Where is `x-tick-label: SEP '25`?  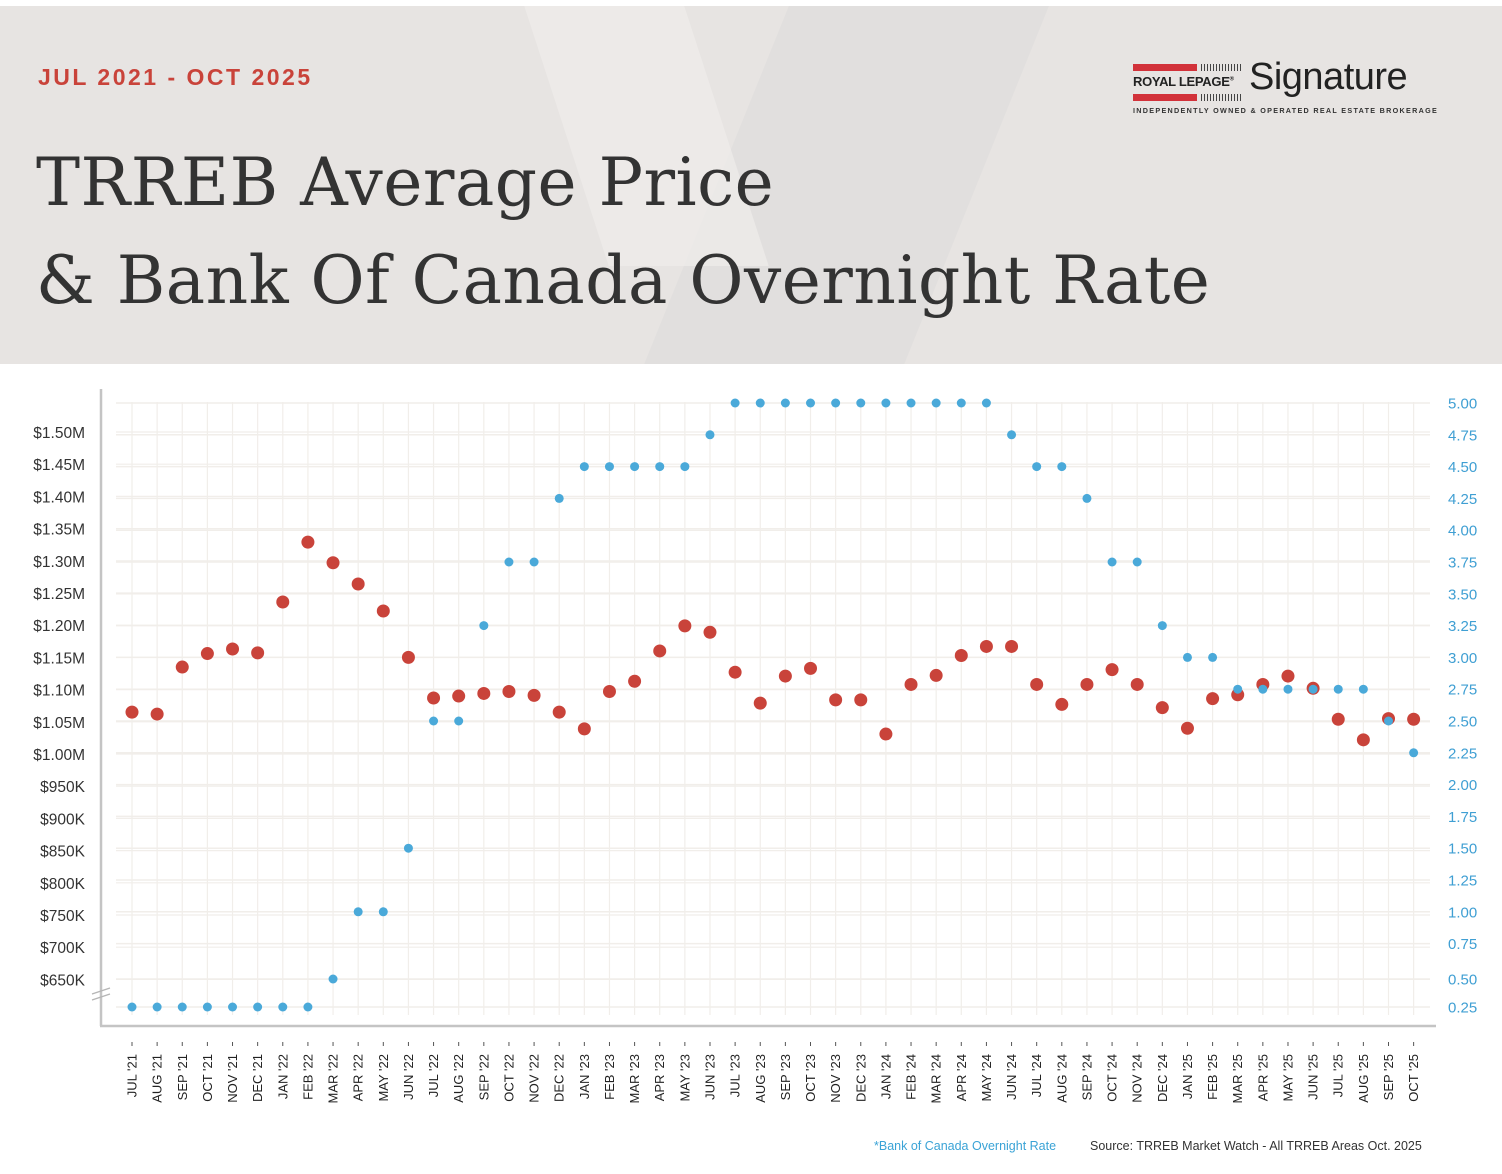 x-tick-label: SEP '25 is located at coordinates (1388, 1077).